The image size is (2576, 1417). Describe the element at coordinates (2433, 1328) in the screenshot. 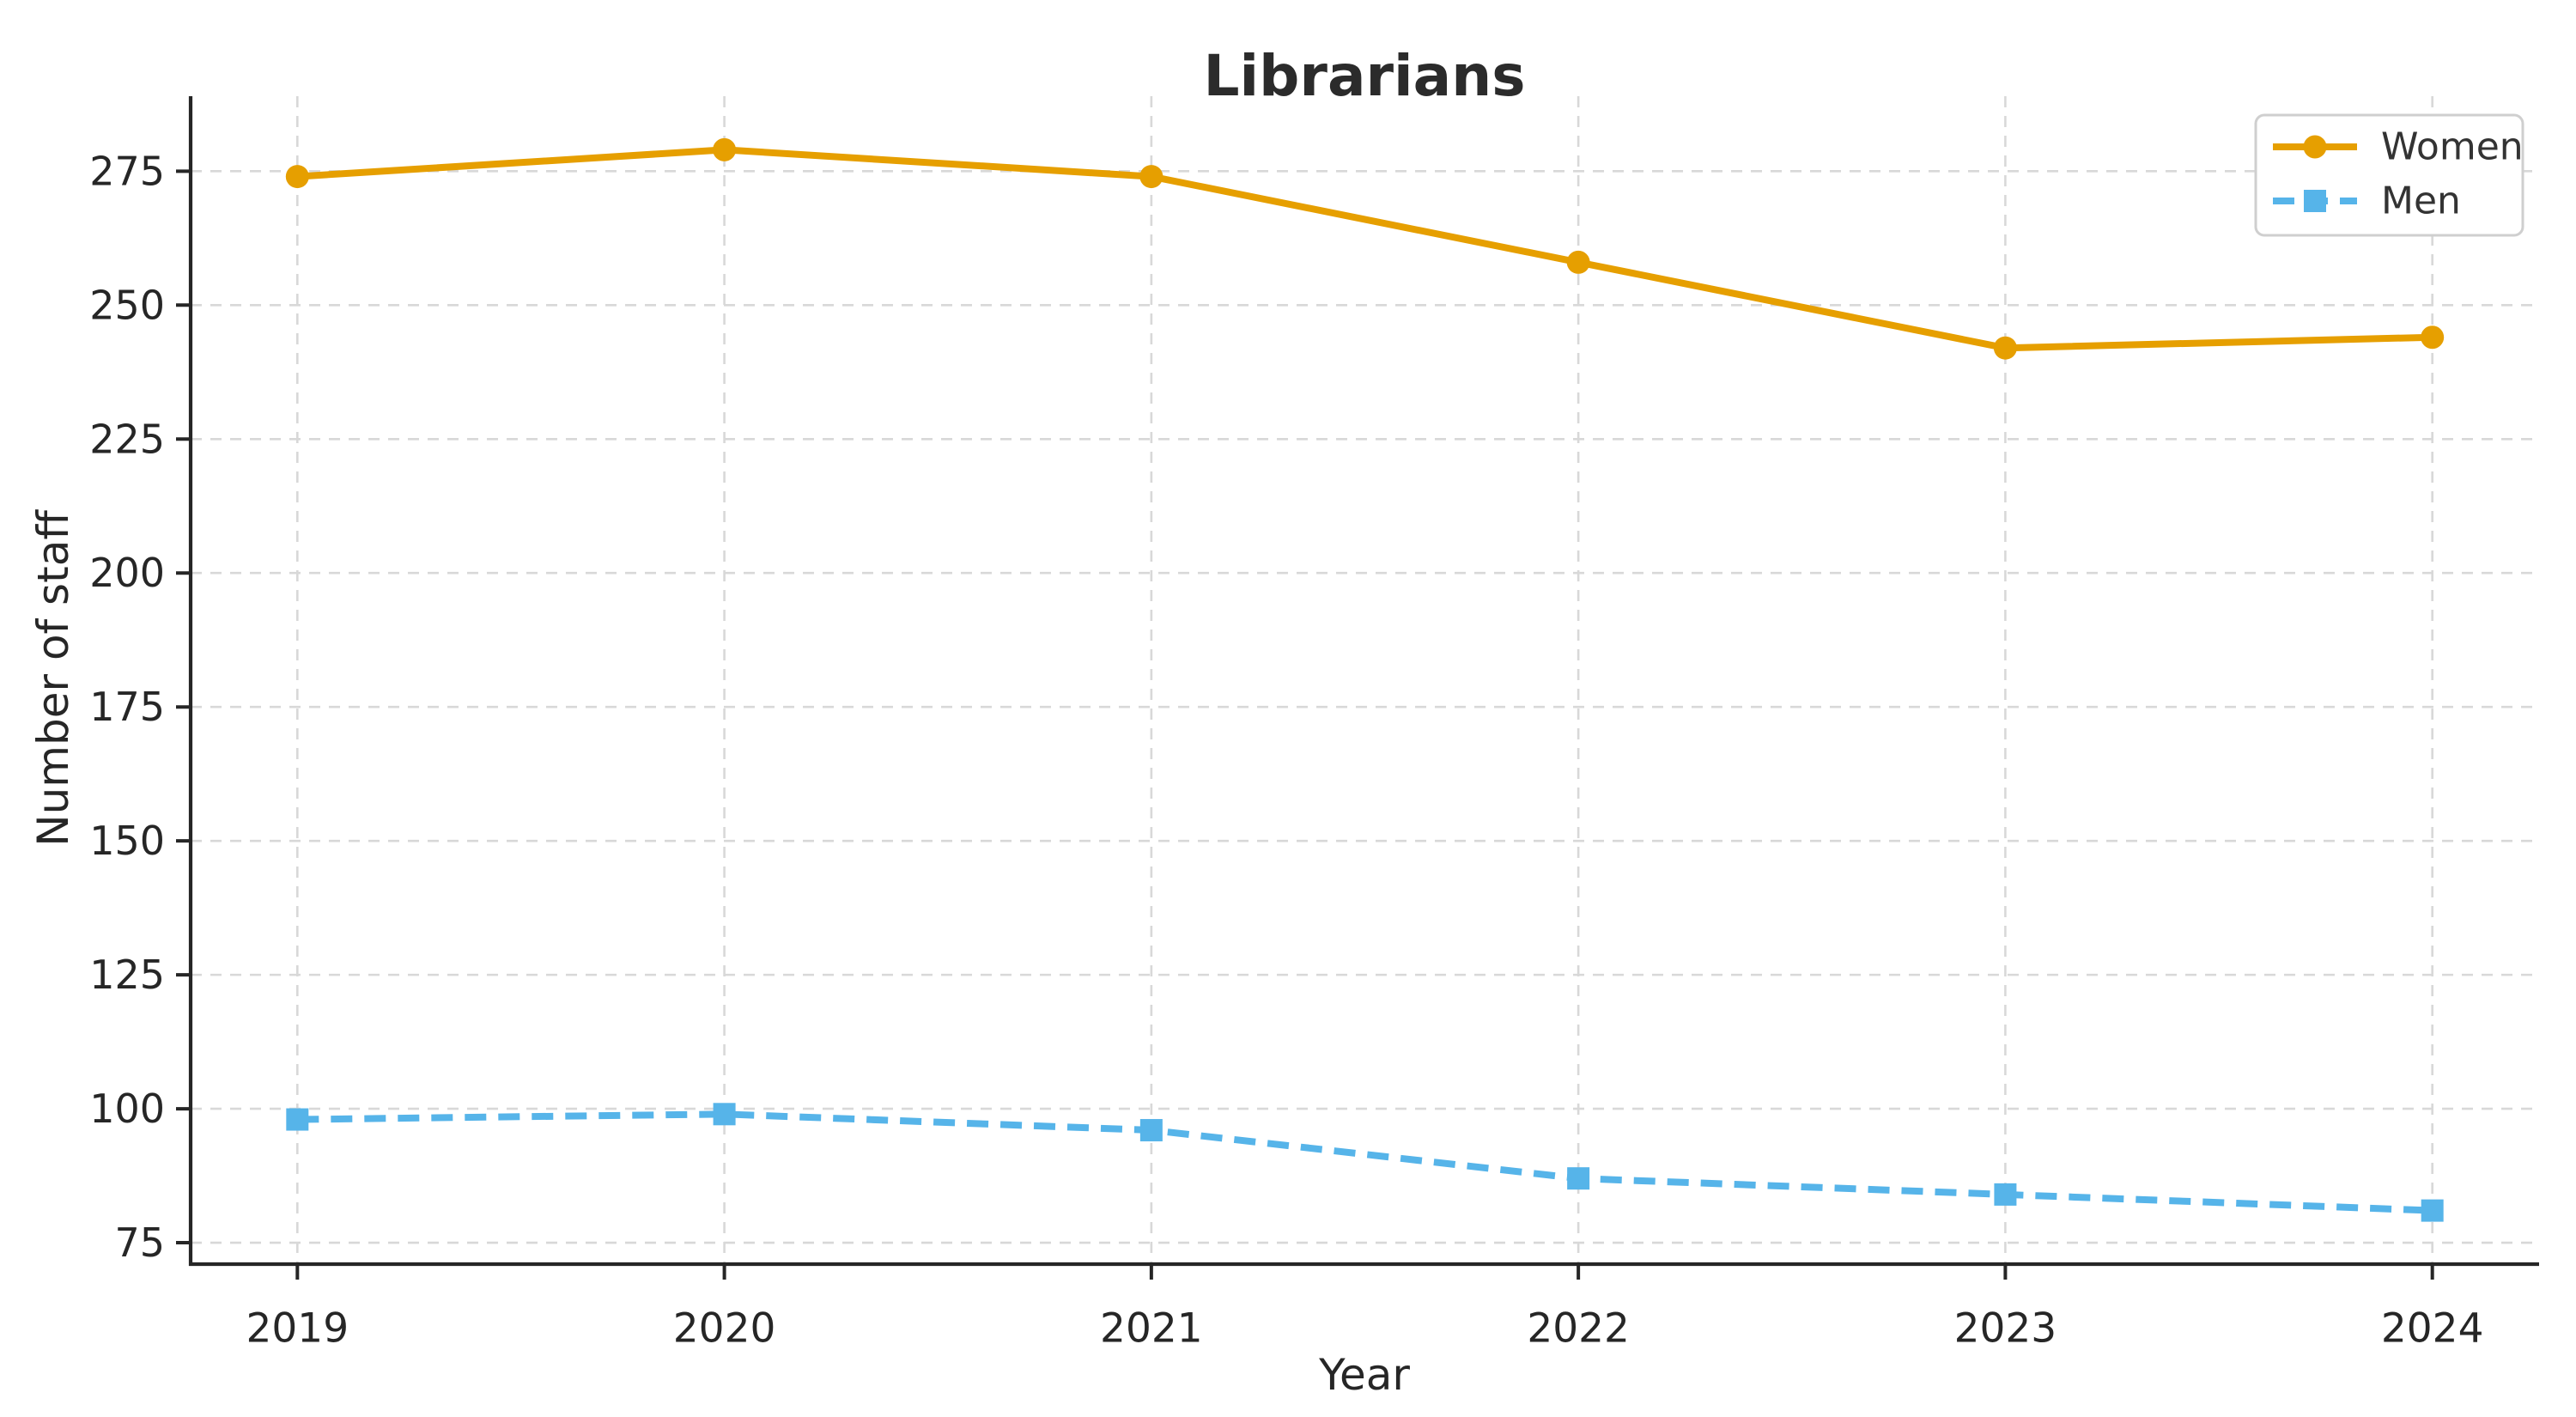

I see `x-tick-label: 2024` at that location.